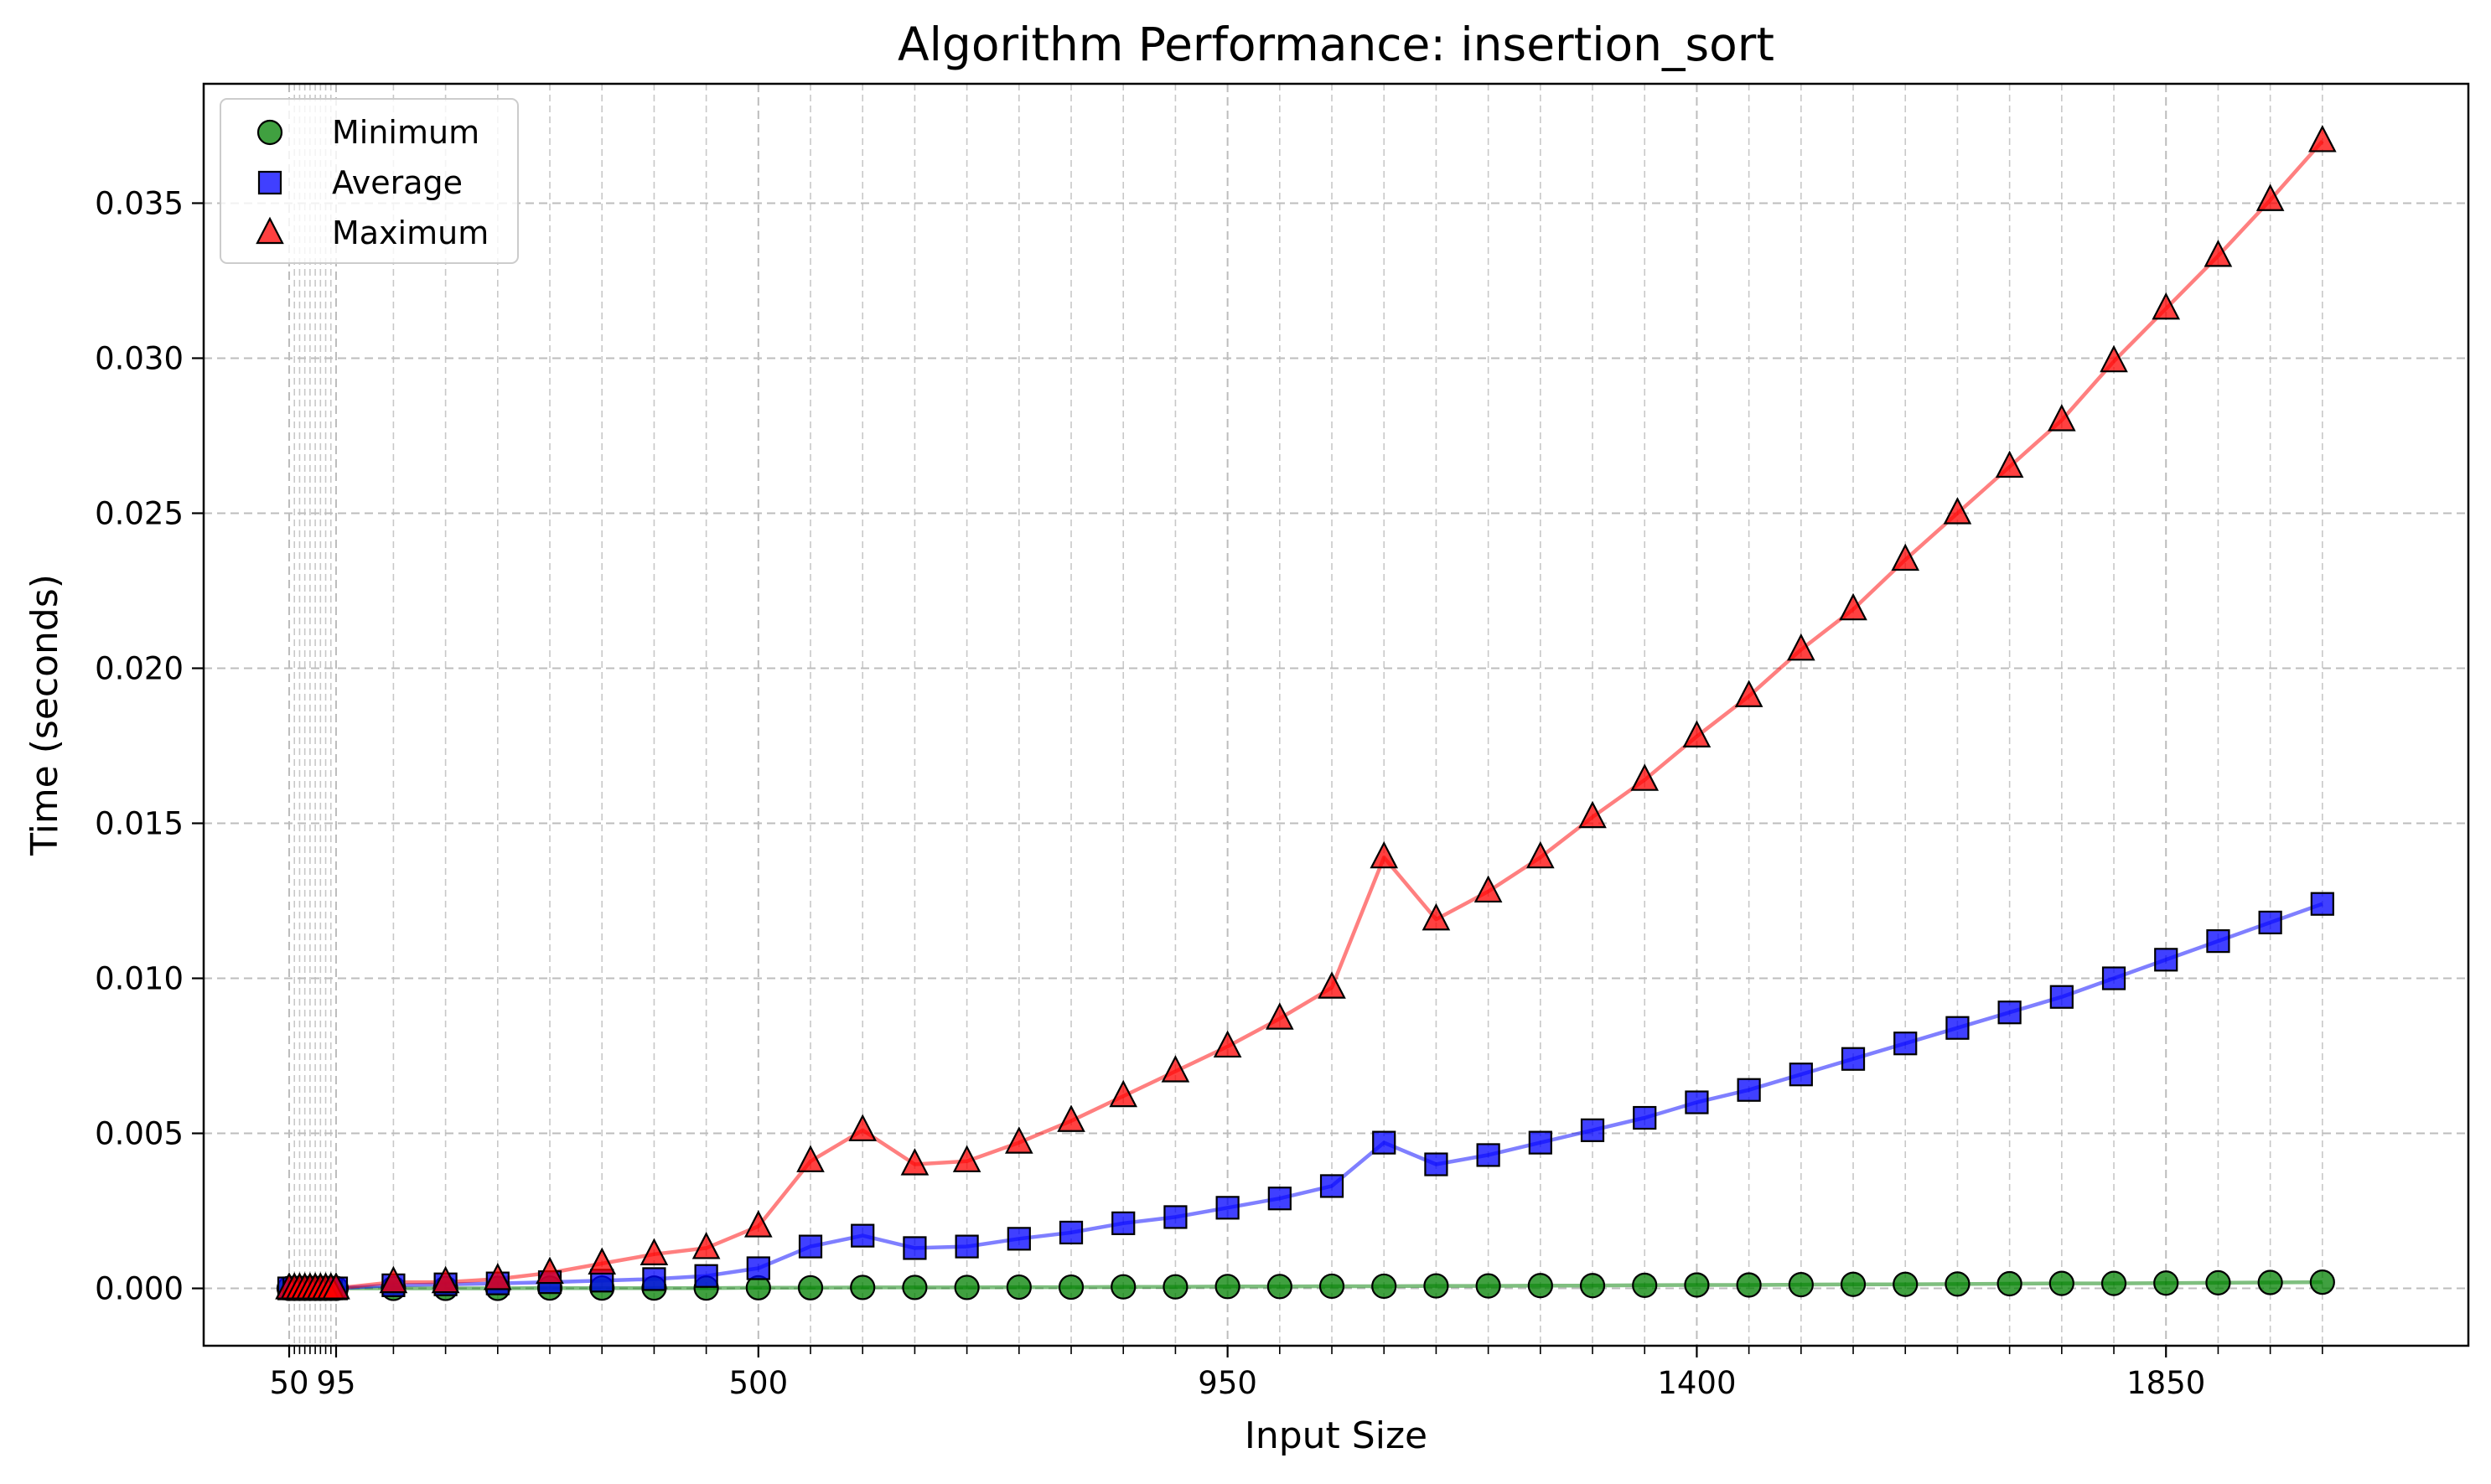 The width and height of the screenshot is (2491, 1484). What do you see at coordinates (1227, 1383) in the screenshot?
I see `x-tick-label-3: 950` at bounding box center [1227, 1383].